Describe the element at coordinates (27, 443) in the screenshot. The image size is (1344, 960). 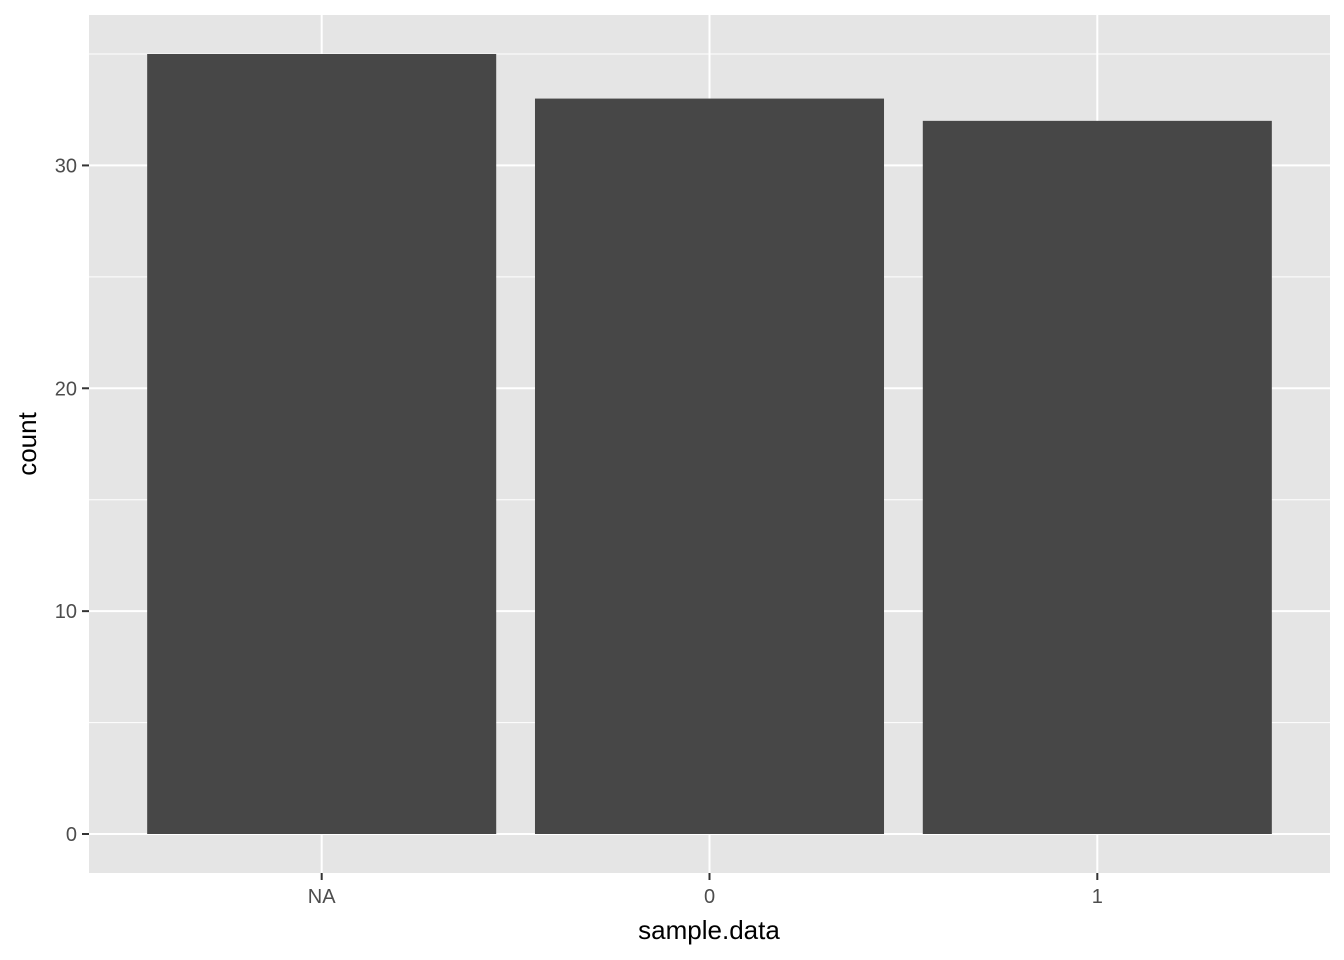
I see `y-axis-title: count` at that location.